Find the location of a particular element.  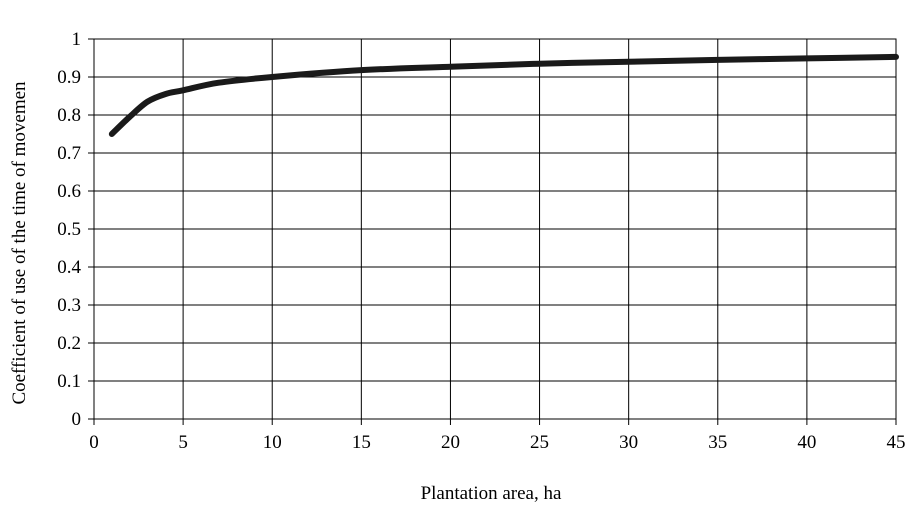

y-tick-label: 1 is located at coordinates (77, 39).